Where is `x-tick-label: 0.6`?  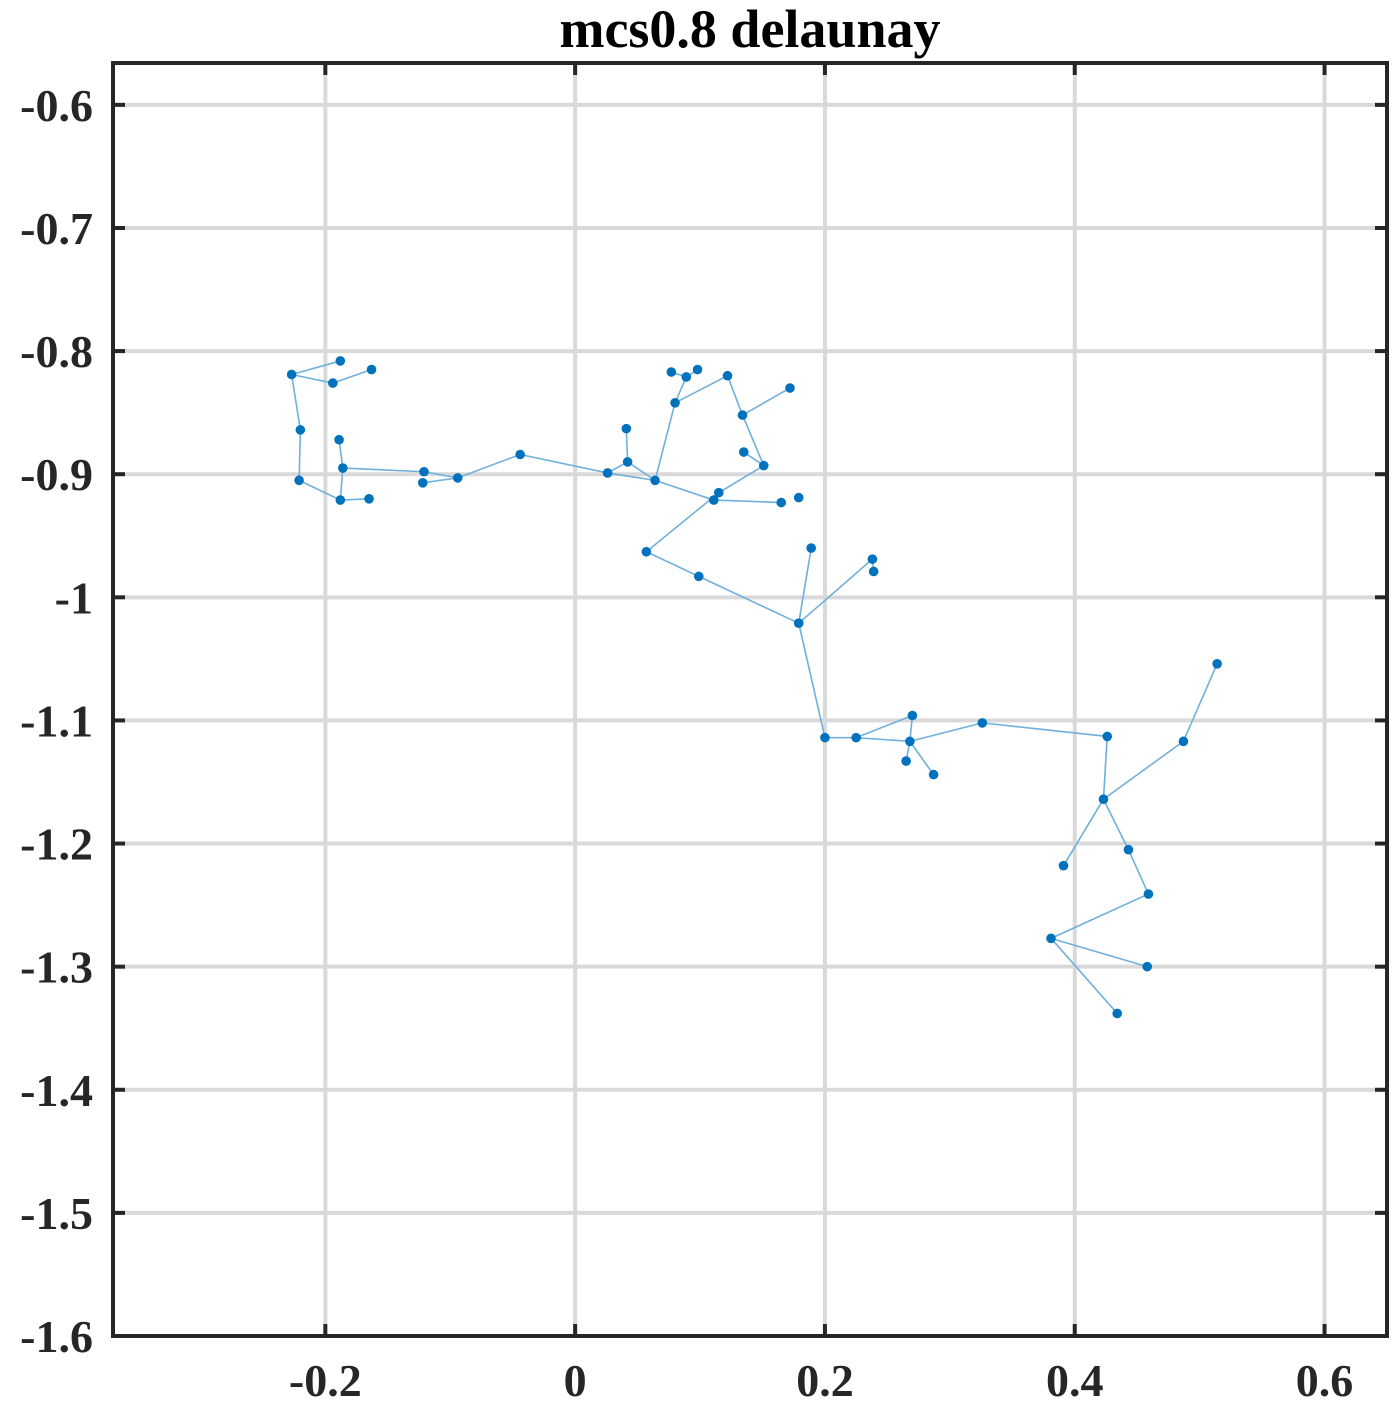
x-tick-label: 0.6 is located at coordinates (1325, 1380).